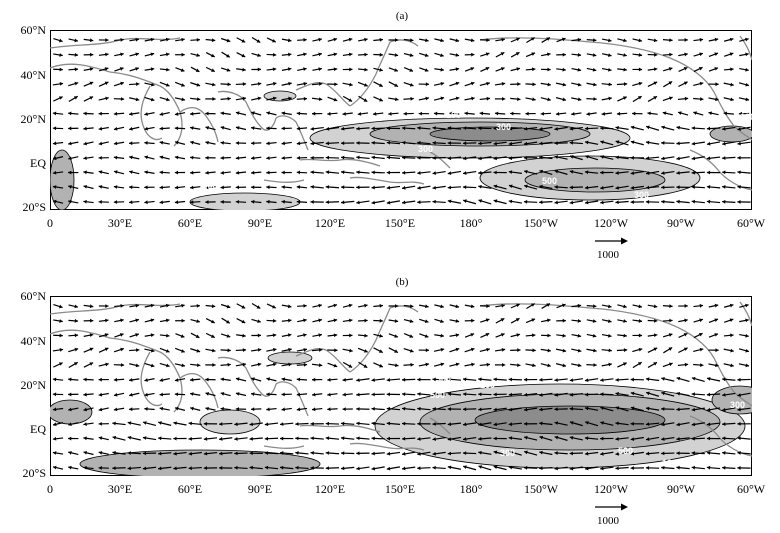 The width and height of the screenshot is (780, 533). Describe the element at coordinates (611, 507) in the screenshot. I see `reference-arrow-icon` at that location.